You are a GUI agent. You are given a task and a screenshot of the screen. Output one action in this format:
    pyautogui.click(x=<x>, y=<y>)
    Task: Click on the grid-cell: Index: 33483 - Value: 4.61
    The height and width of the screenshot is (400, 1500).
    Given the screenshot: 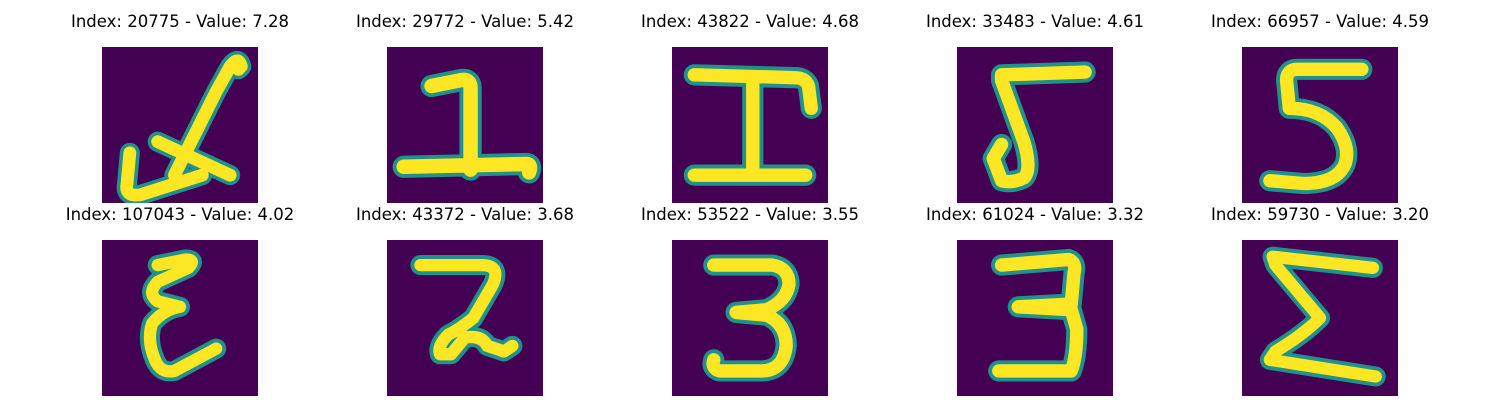 What is the action you would take?
    pyautogui.click(x=1035, y=106)
    